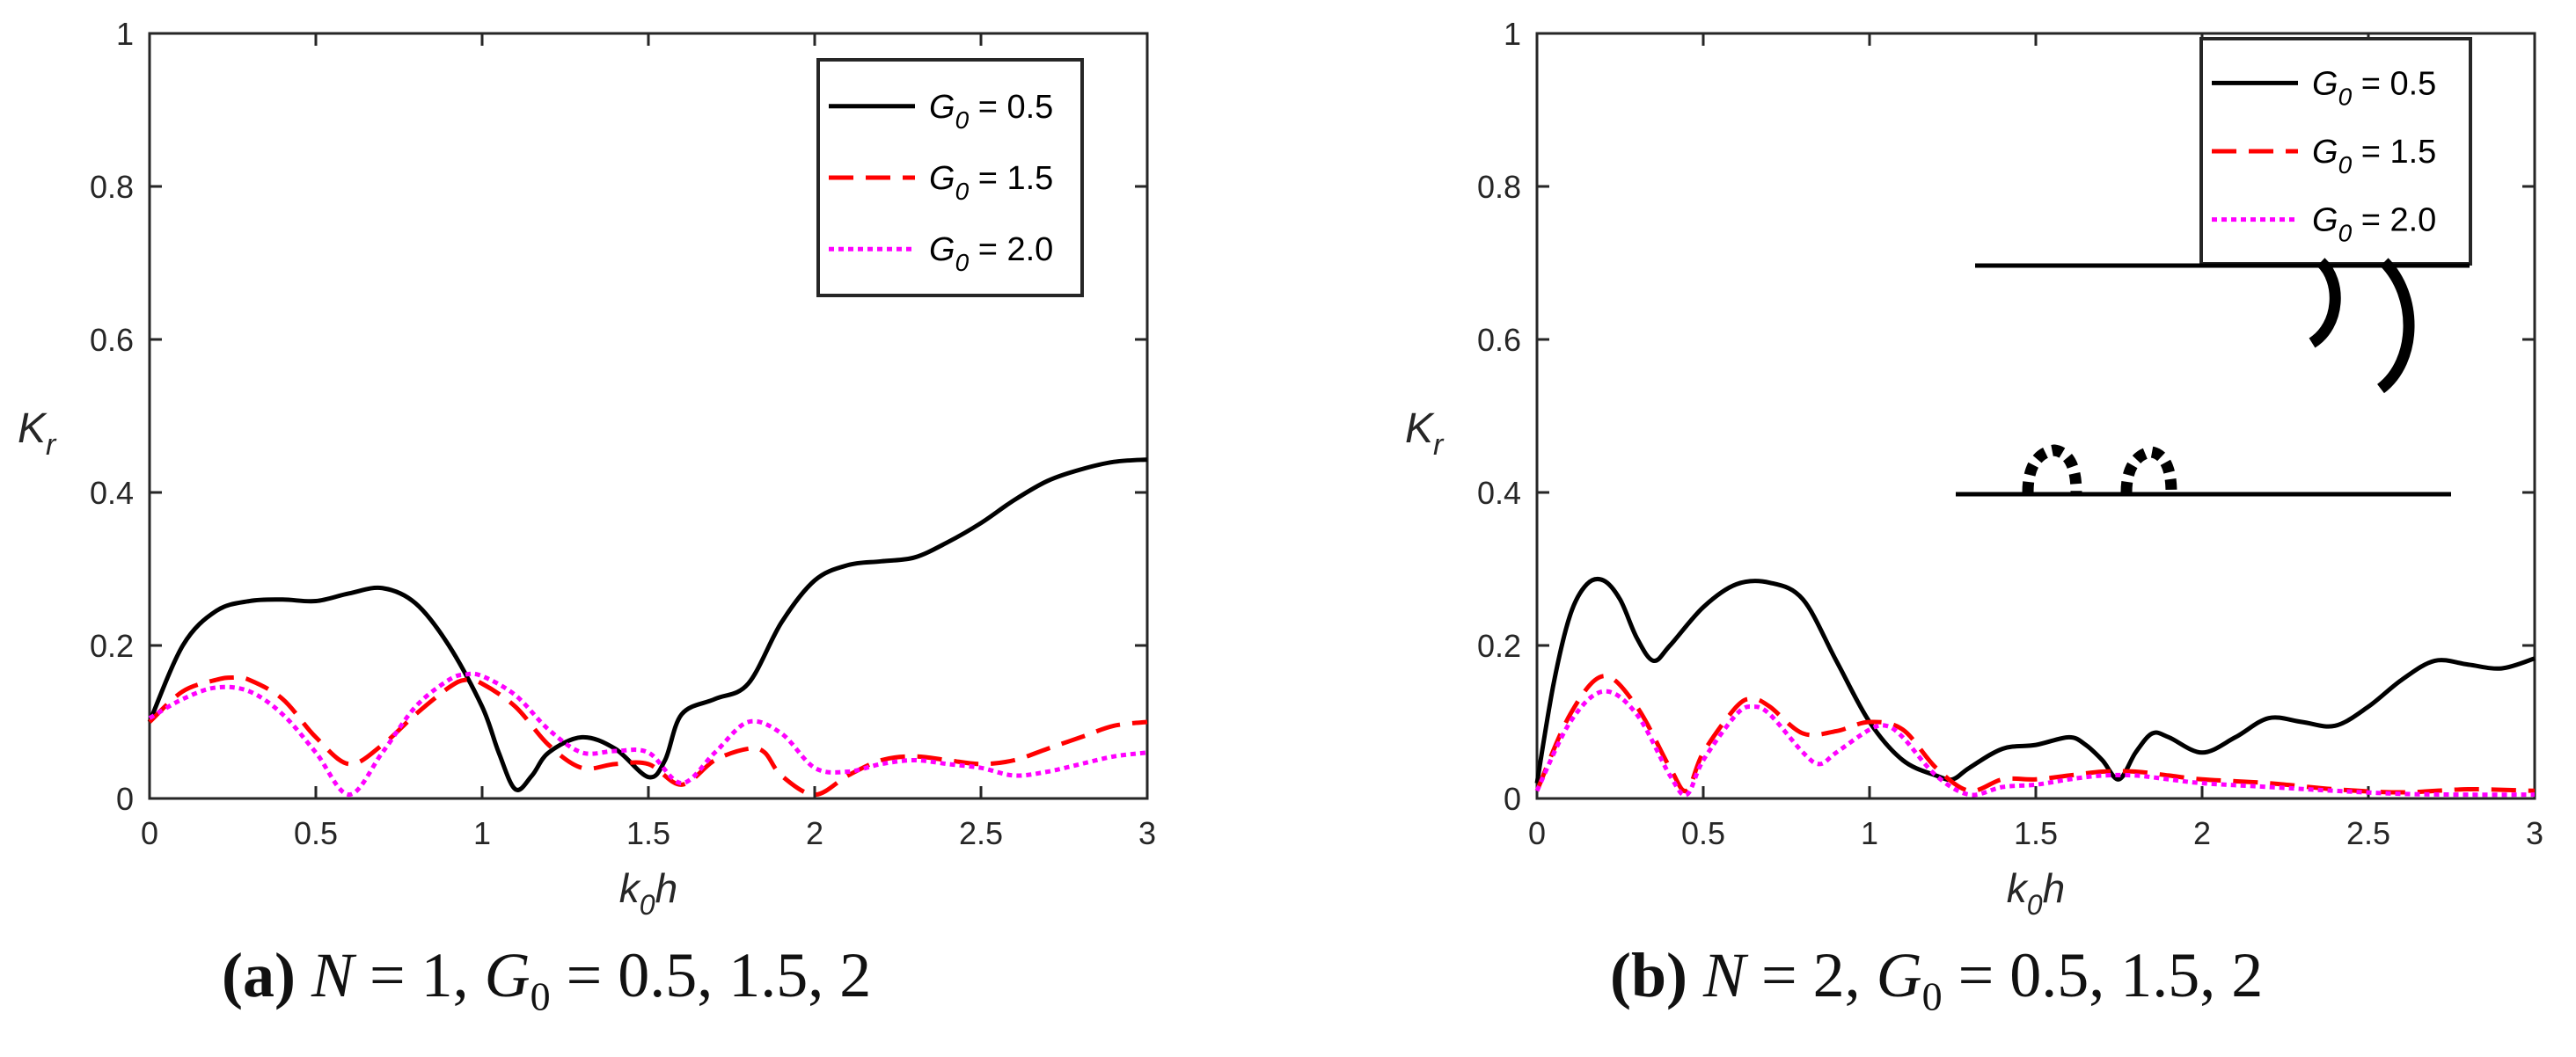 The image size is (2576, 1057). I want to click on caption-b: (b) N = 2, G0 = 0.5, 1.5, 2, so click(1937, 988).